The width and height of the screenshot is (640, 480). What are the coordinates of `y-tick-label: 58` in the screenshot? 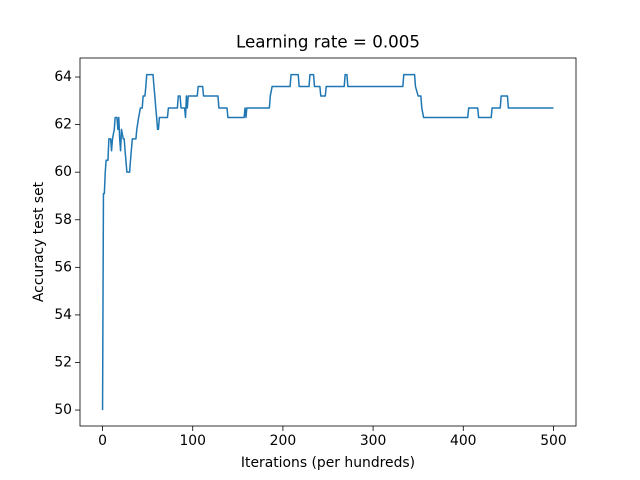 It's located at (63, 220).